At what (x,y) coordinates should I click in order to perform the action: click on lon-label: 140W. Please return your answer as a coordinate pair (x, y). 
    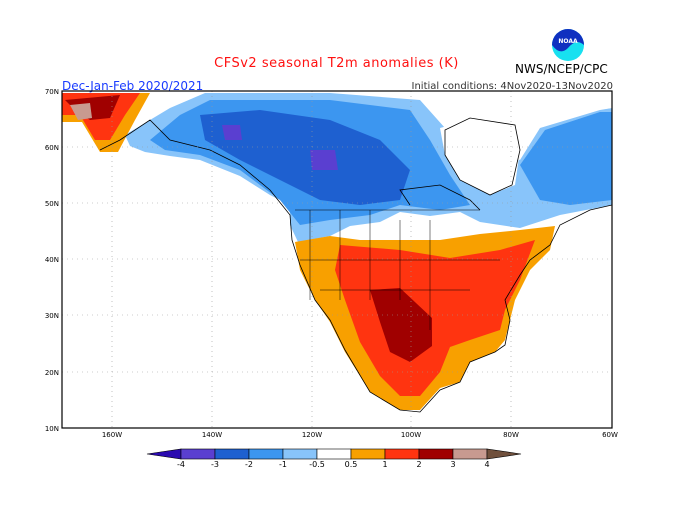
    Looking at the image, I should click on (212, 435).